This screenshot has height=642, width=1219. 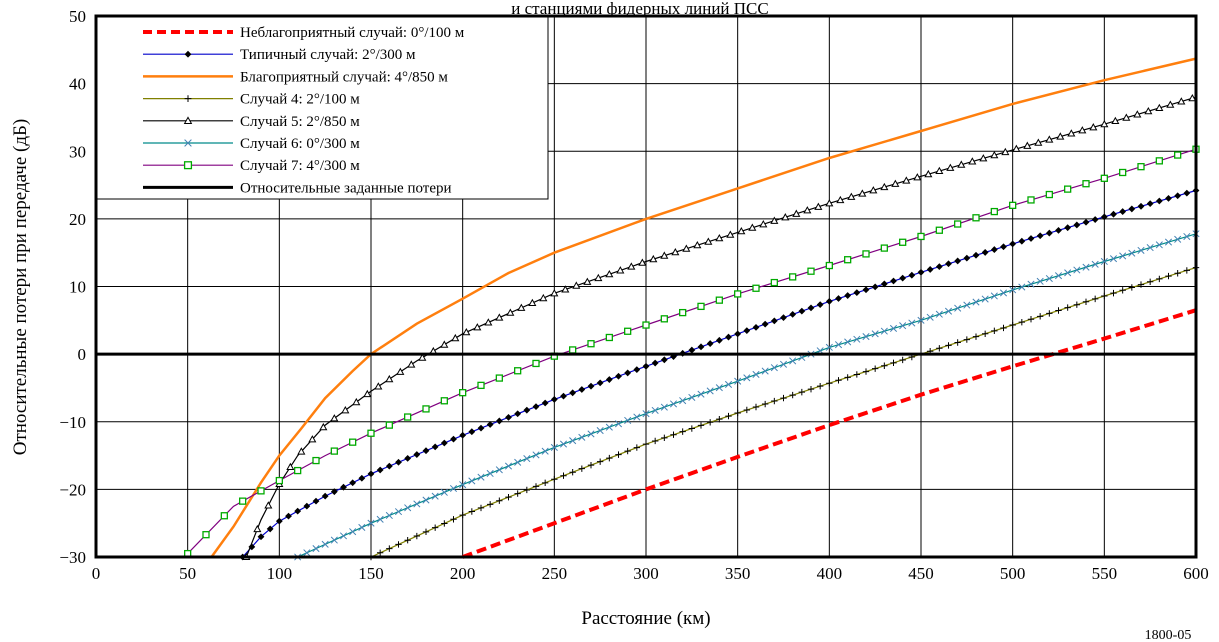 I want to click on x-axis-label: Расстояние (км), so click(x=645, y=618).